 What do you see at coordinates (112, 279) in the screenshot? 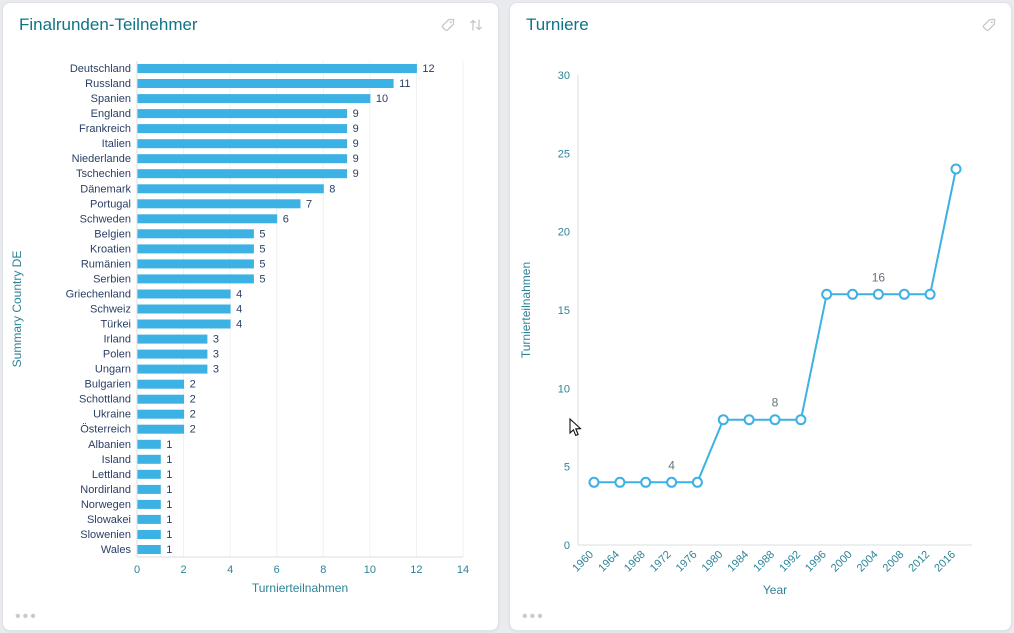
I see `svg-text: Serbien` at bounding box center [112, 279].